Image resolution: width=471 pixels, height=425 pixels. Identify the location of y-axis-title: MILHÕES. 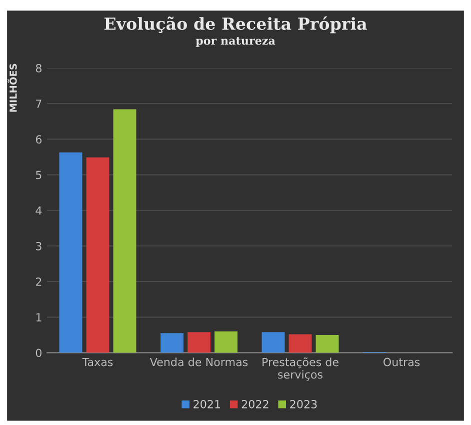
(12, 88).